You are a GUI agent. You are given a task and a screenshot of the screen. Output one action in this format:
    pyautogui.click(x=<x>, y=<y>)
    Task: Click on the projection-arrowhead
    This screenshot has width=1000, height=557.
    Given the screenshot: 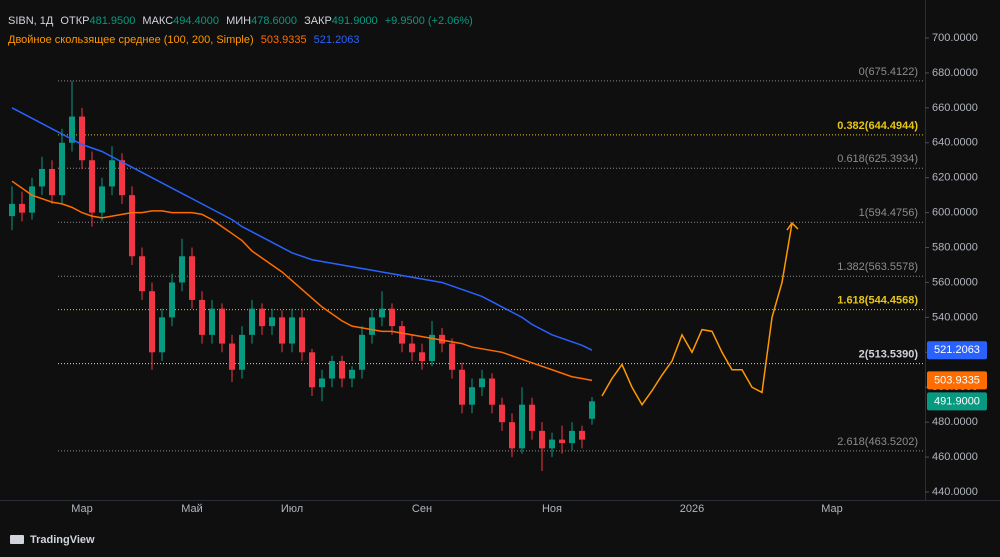 What is the action you would take?
    pyautogui.click(x=792, y=226)
    